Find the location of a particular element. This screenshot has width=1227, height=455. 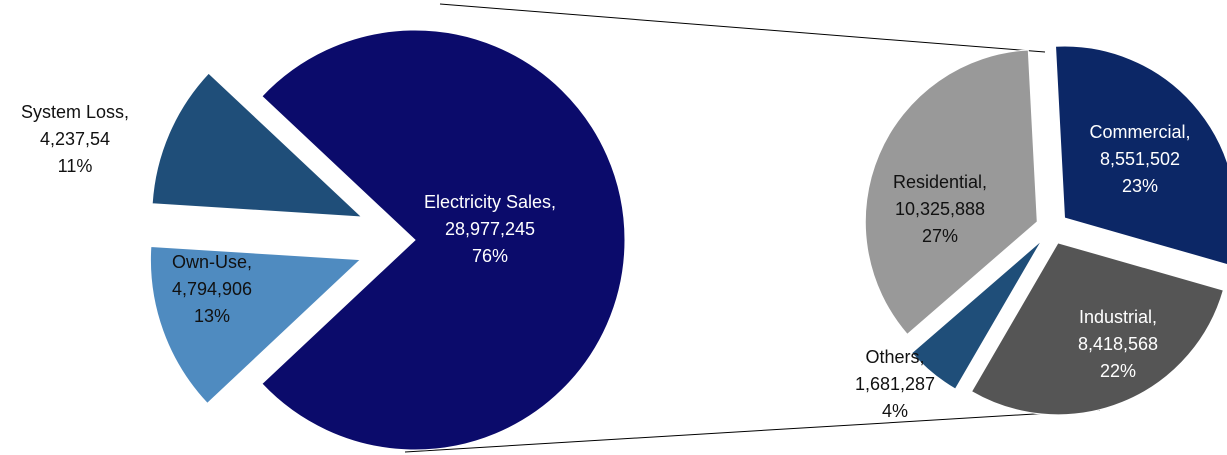

slice-label-percent: 27% is located at coordinates (940, 236).